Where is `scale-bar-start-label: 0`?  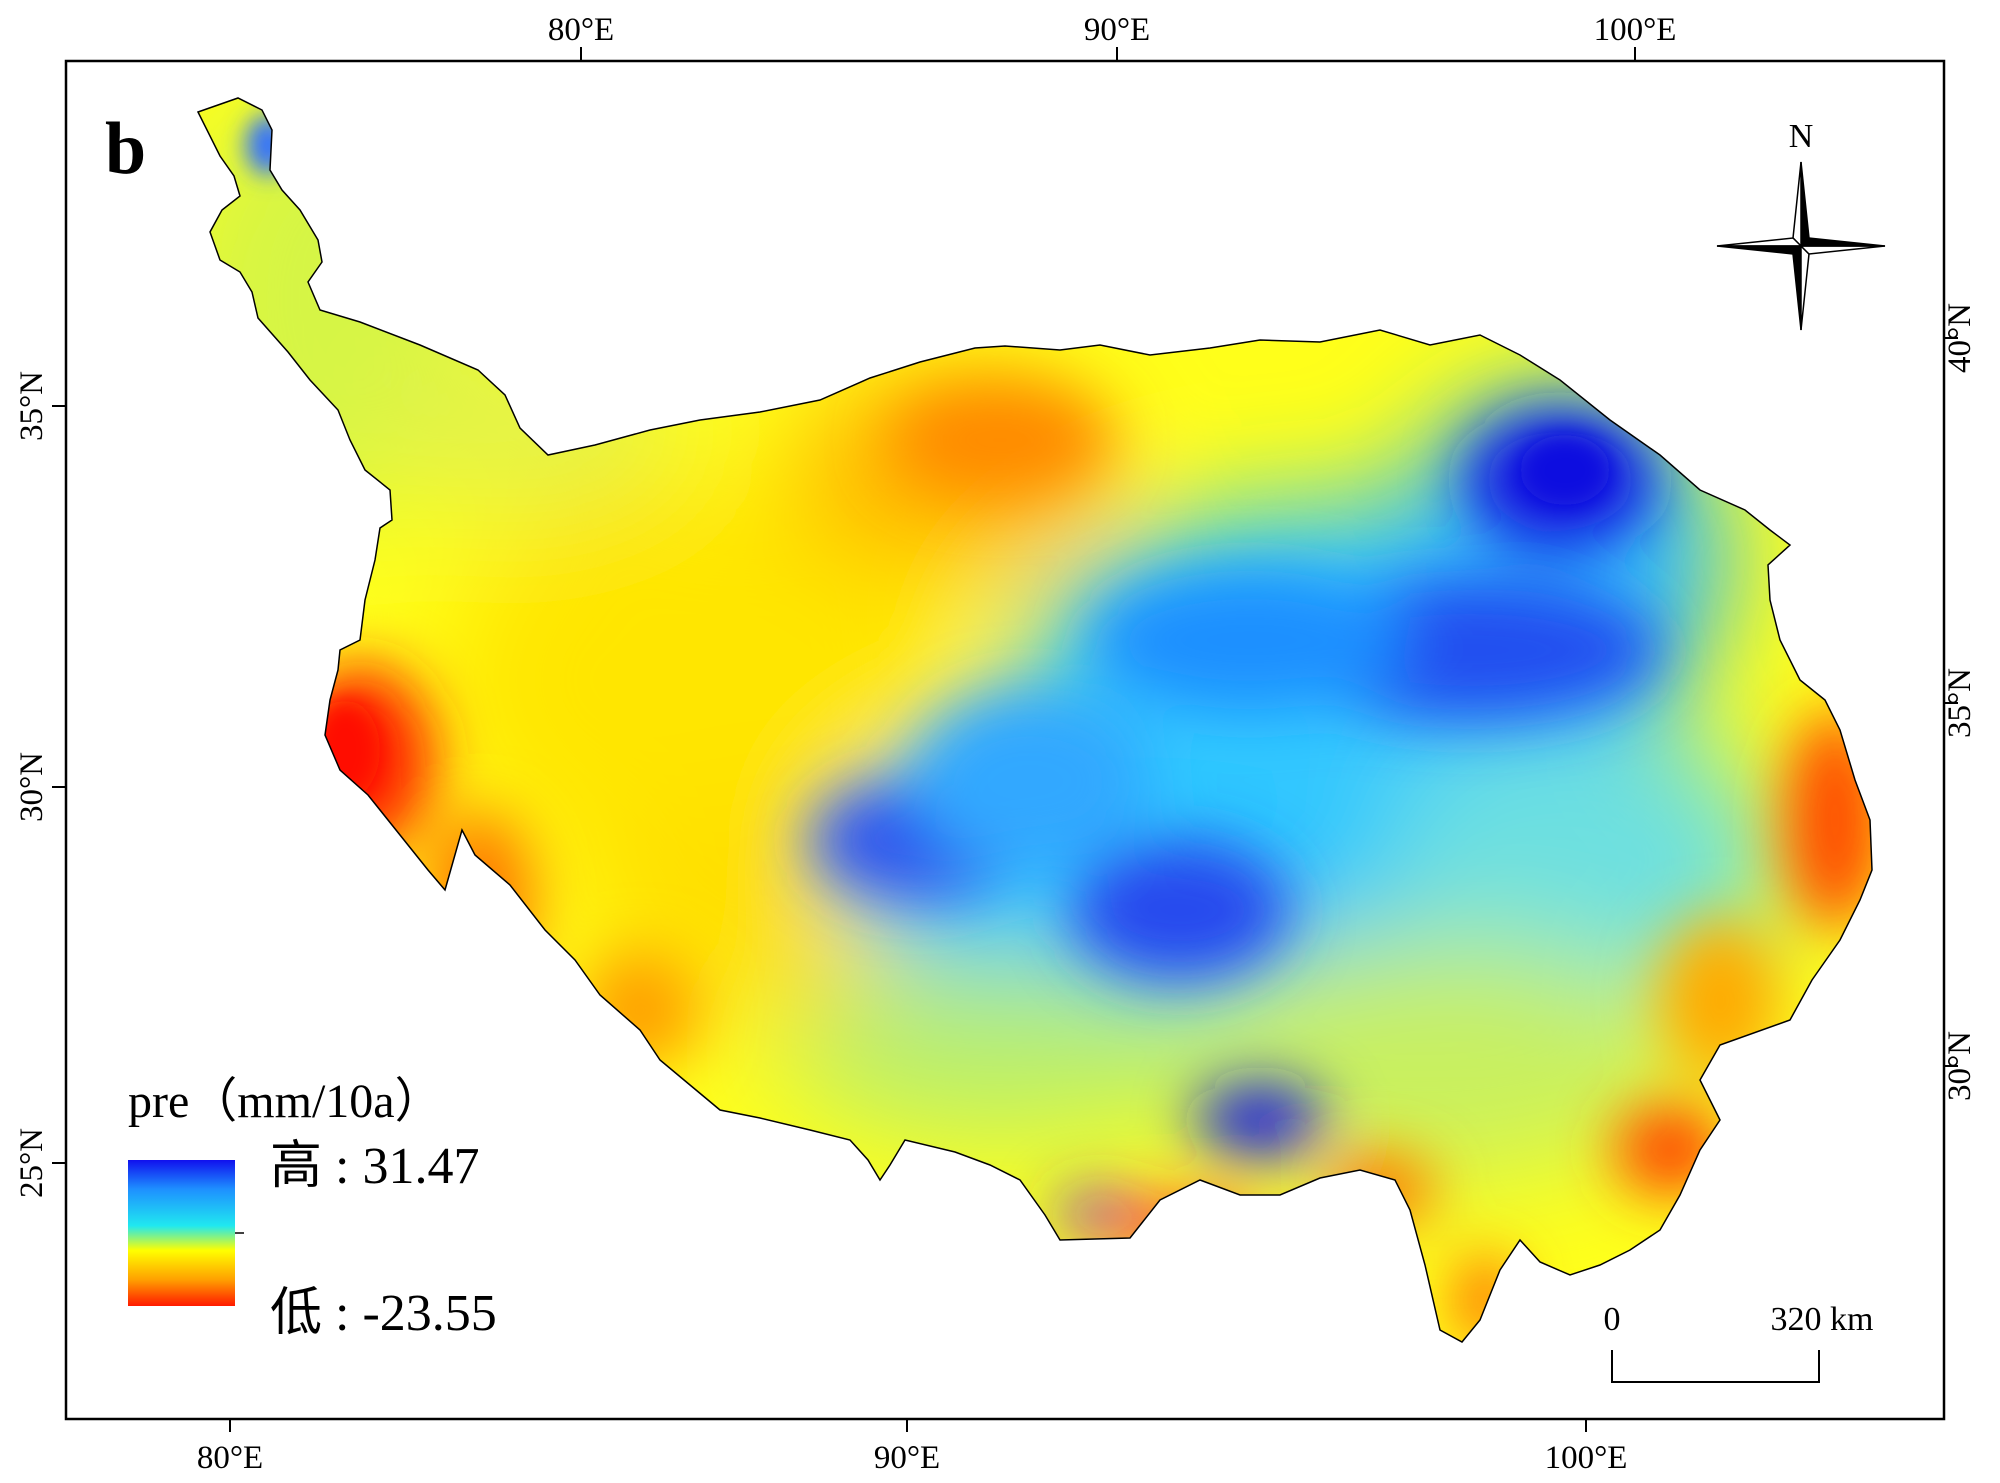 scale-bar-start-label: 0 is located at coordinates (1612, 1319).